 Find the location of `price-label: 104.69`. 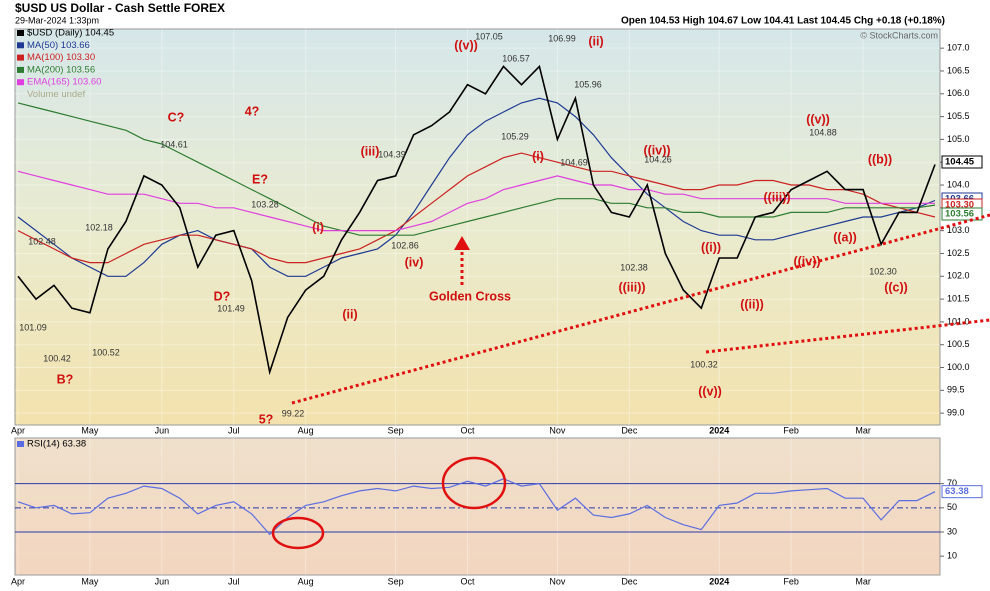

price-label: 104.69 is located at coordinates (574, 162).